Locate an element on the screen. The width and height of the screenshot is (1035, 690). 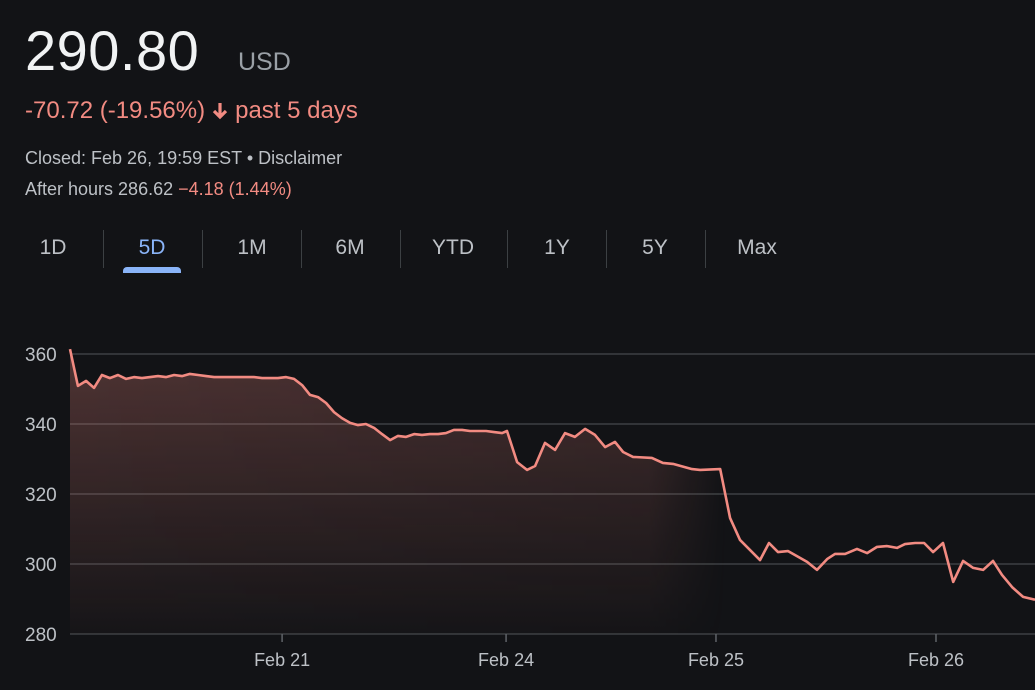
tab-5d: 5D is located at coordinates (152, 247).